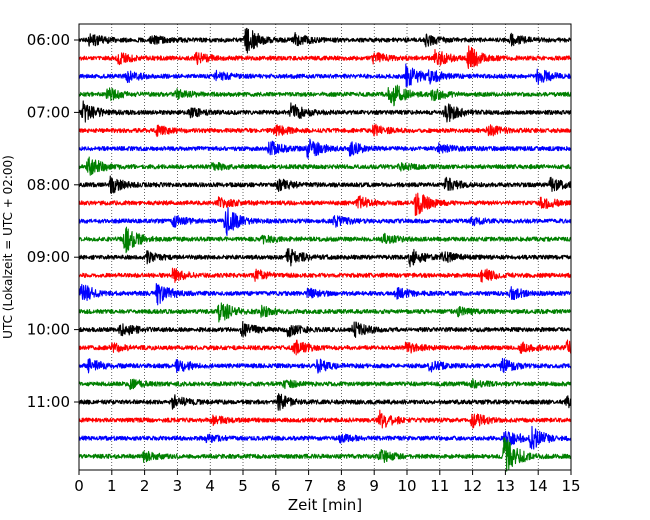  What do you see at coordinates (406, 486) in the screenshot?
I see `x-tick-label: 10` at bounding box center [406, 486].